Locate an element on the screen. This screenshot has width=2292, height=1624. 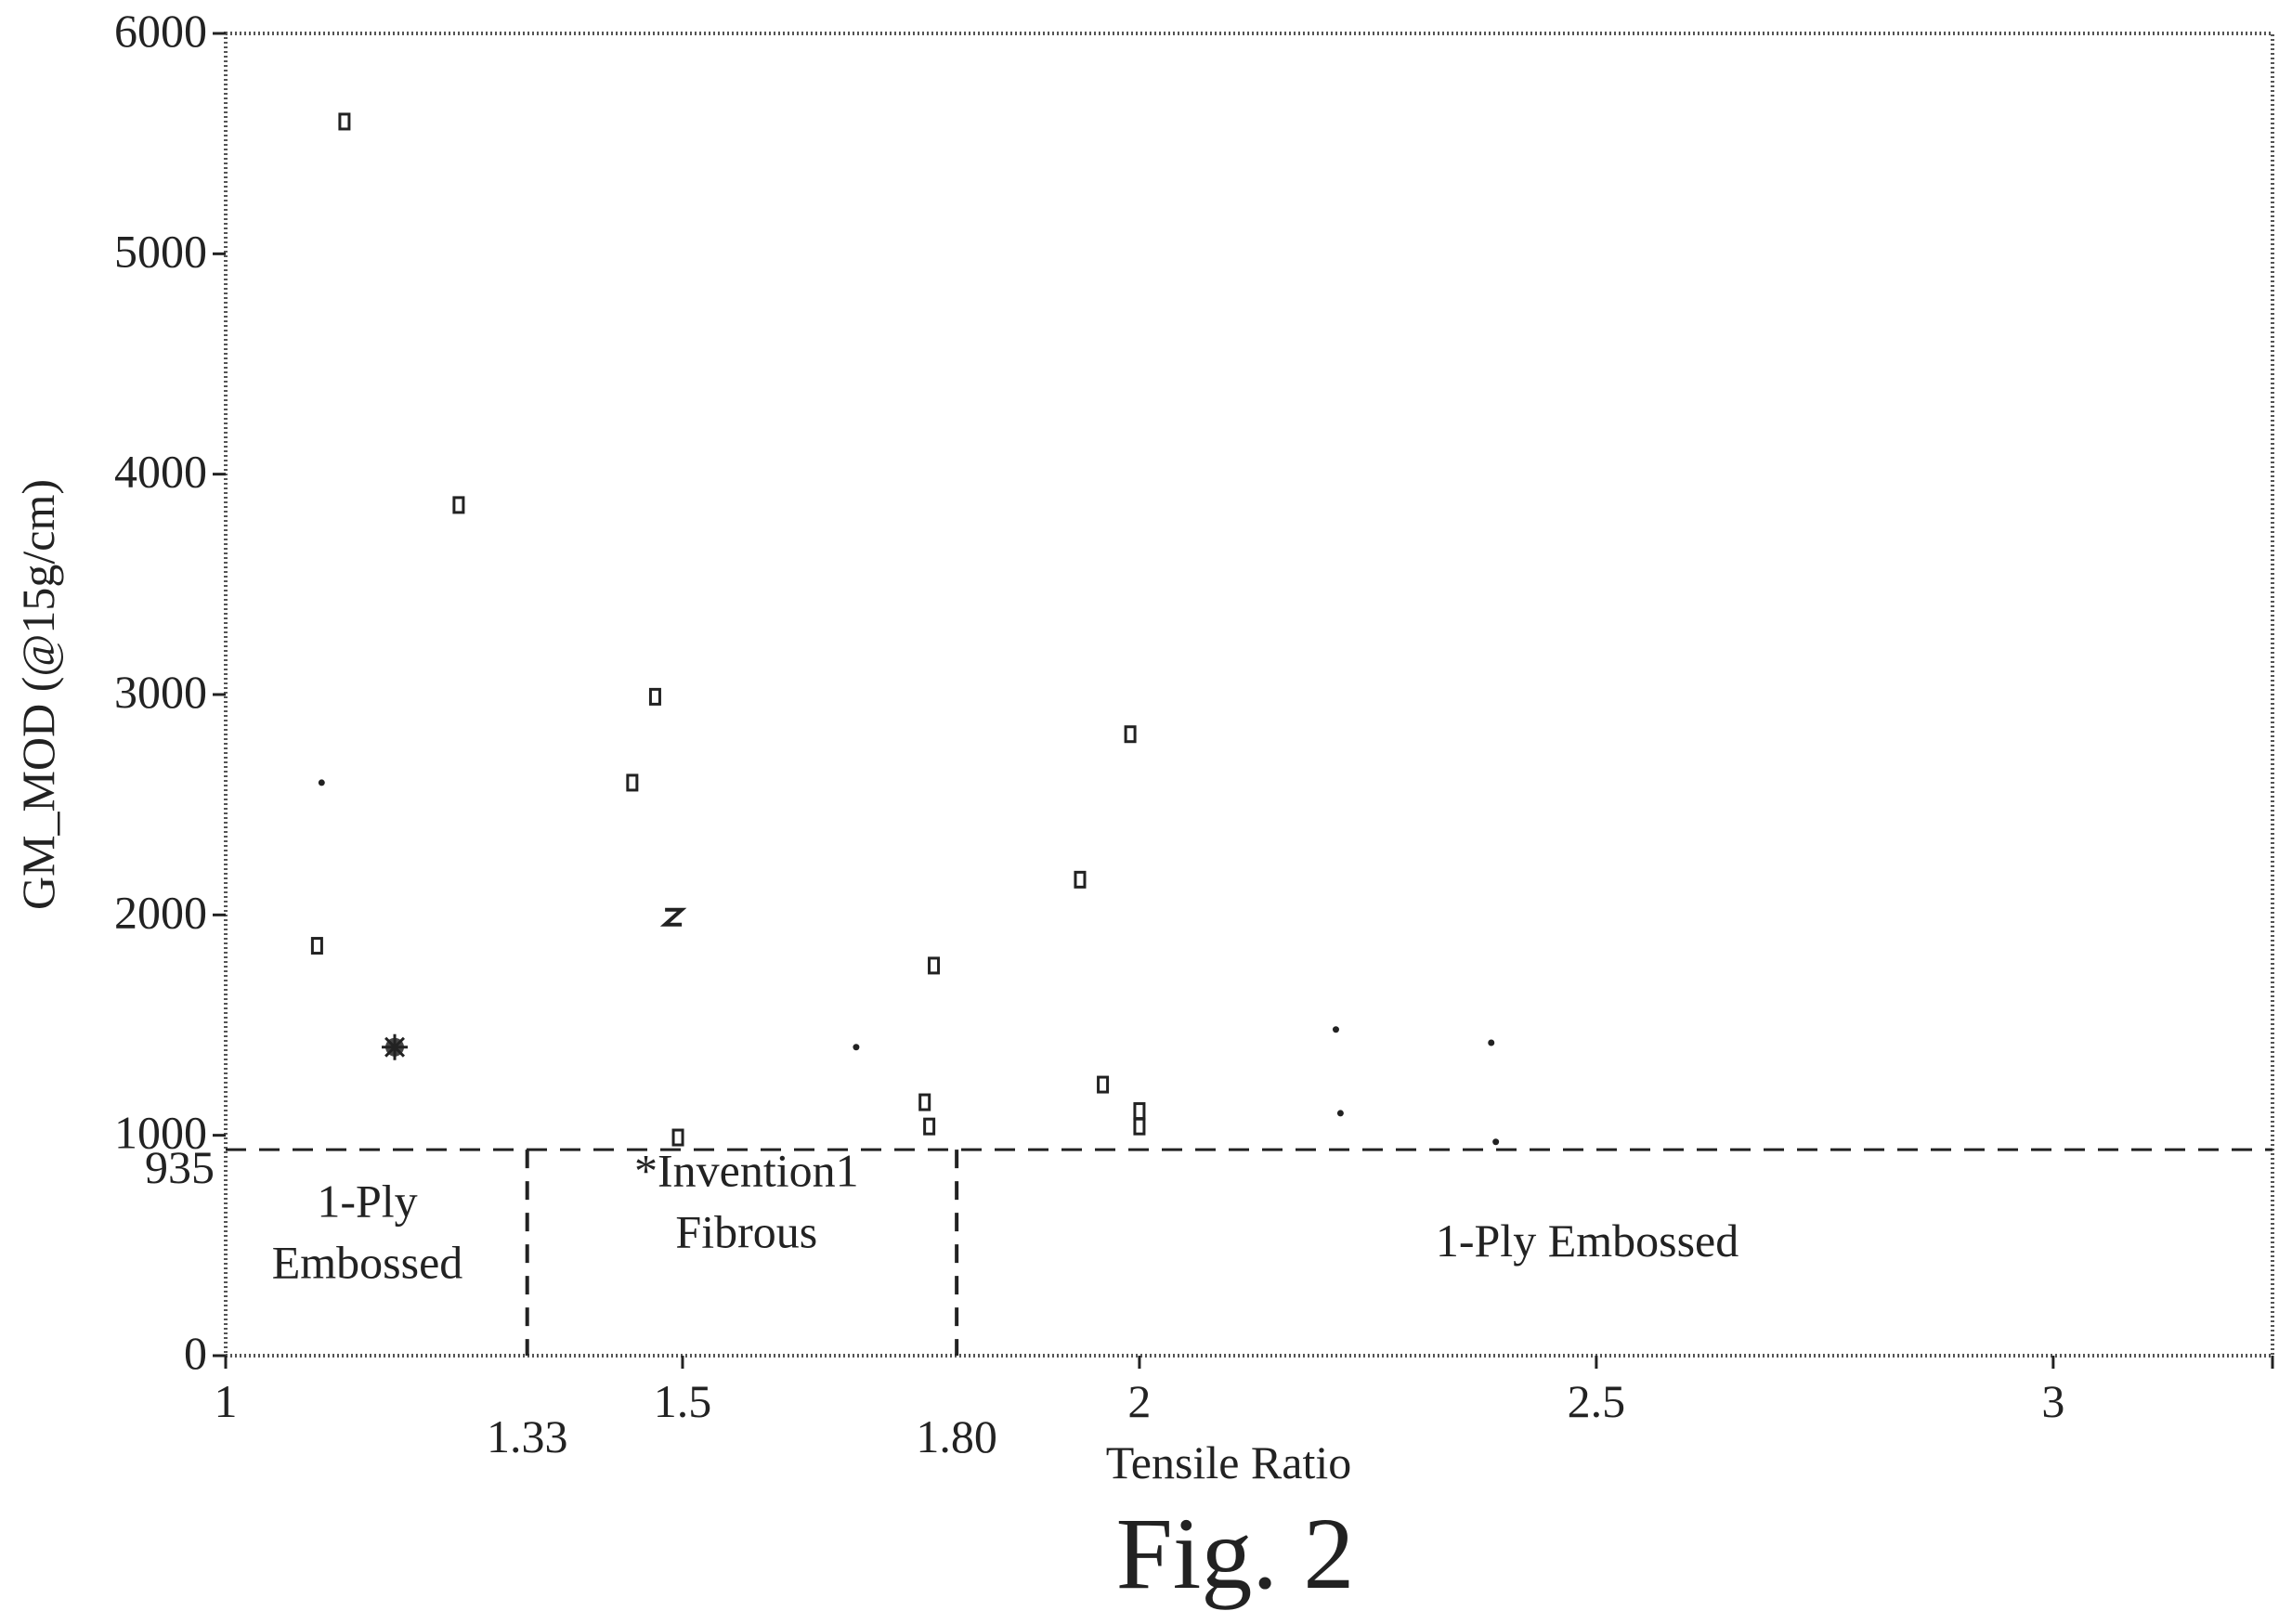
data-point-ray is located at coordinates (394, 1047).